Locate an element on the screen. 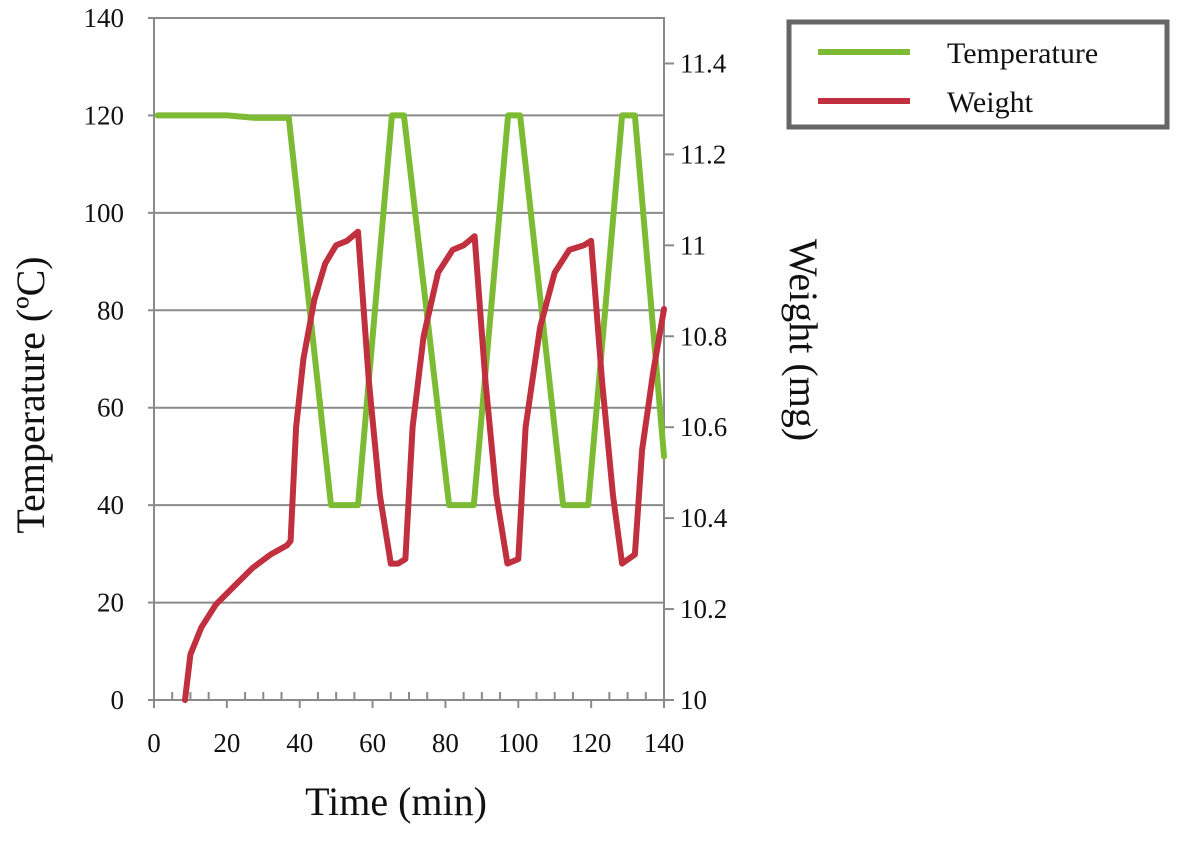 The width and height of the screenshot is (1182, 845). legend-label-weight: Weight is located at coordinates (990, 102).